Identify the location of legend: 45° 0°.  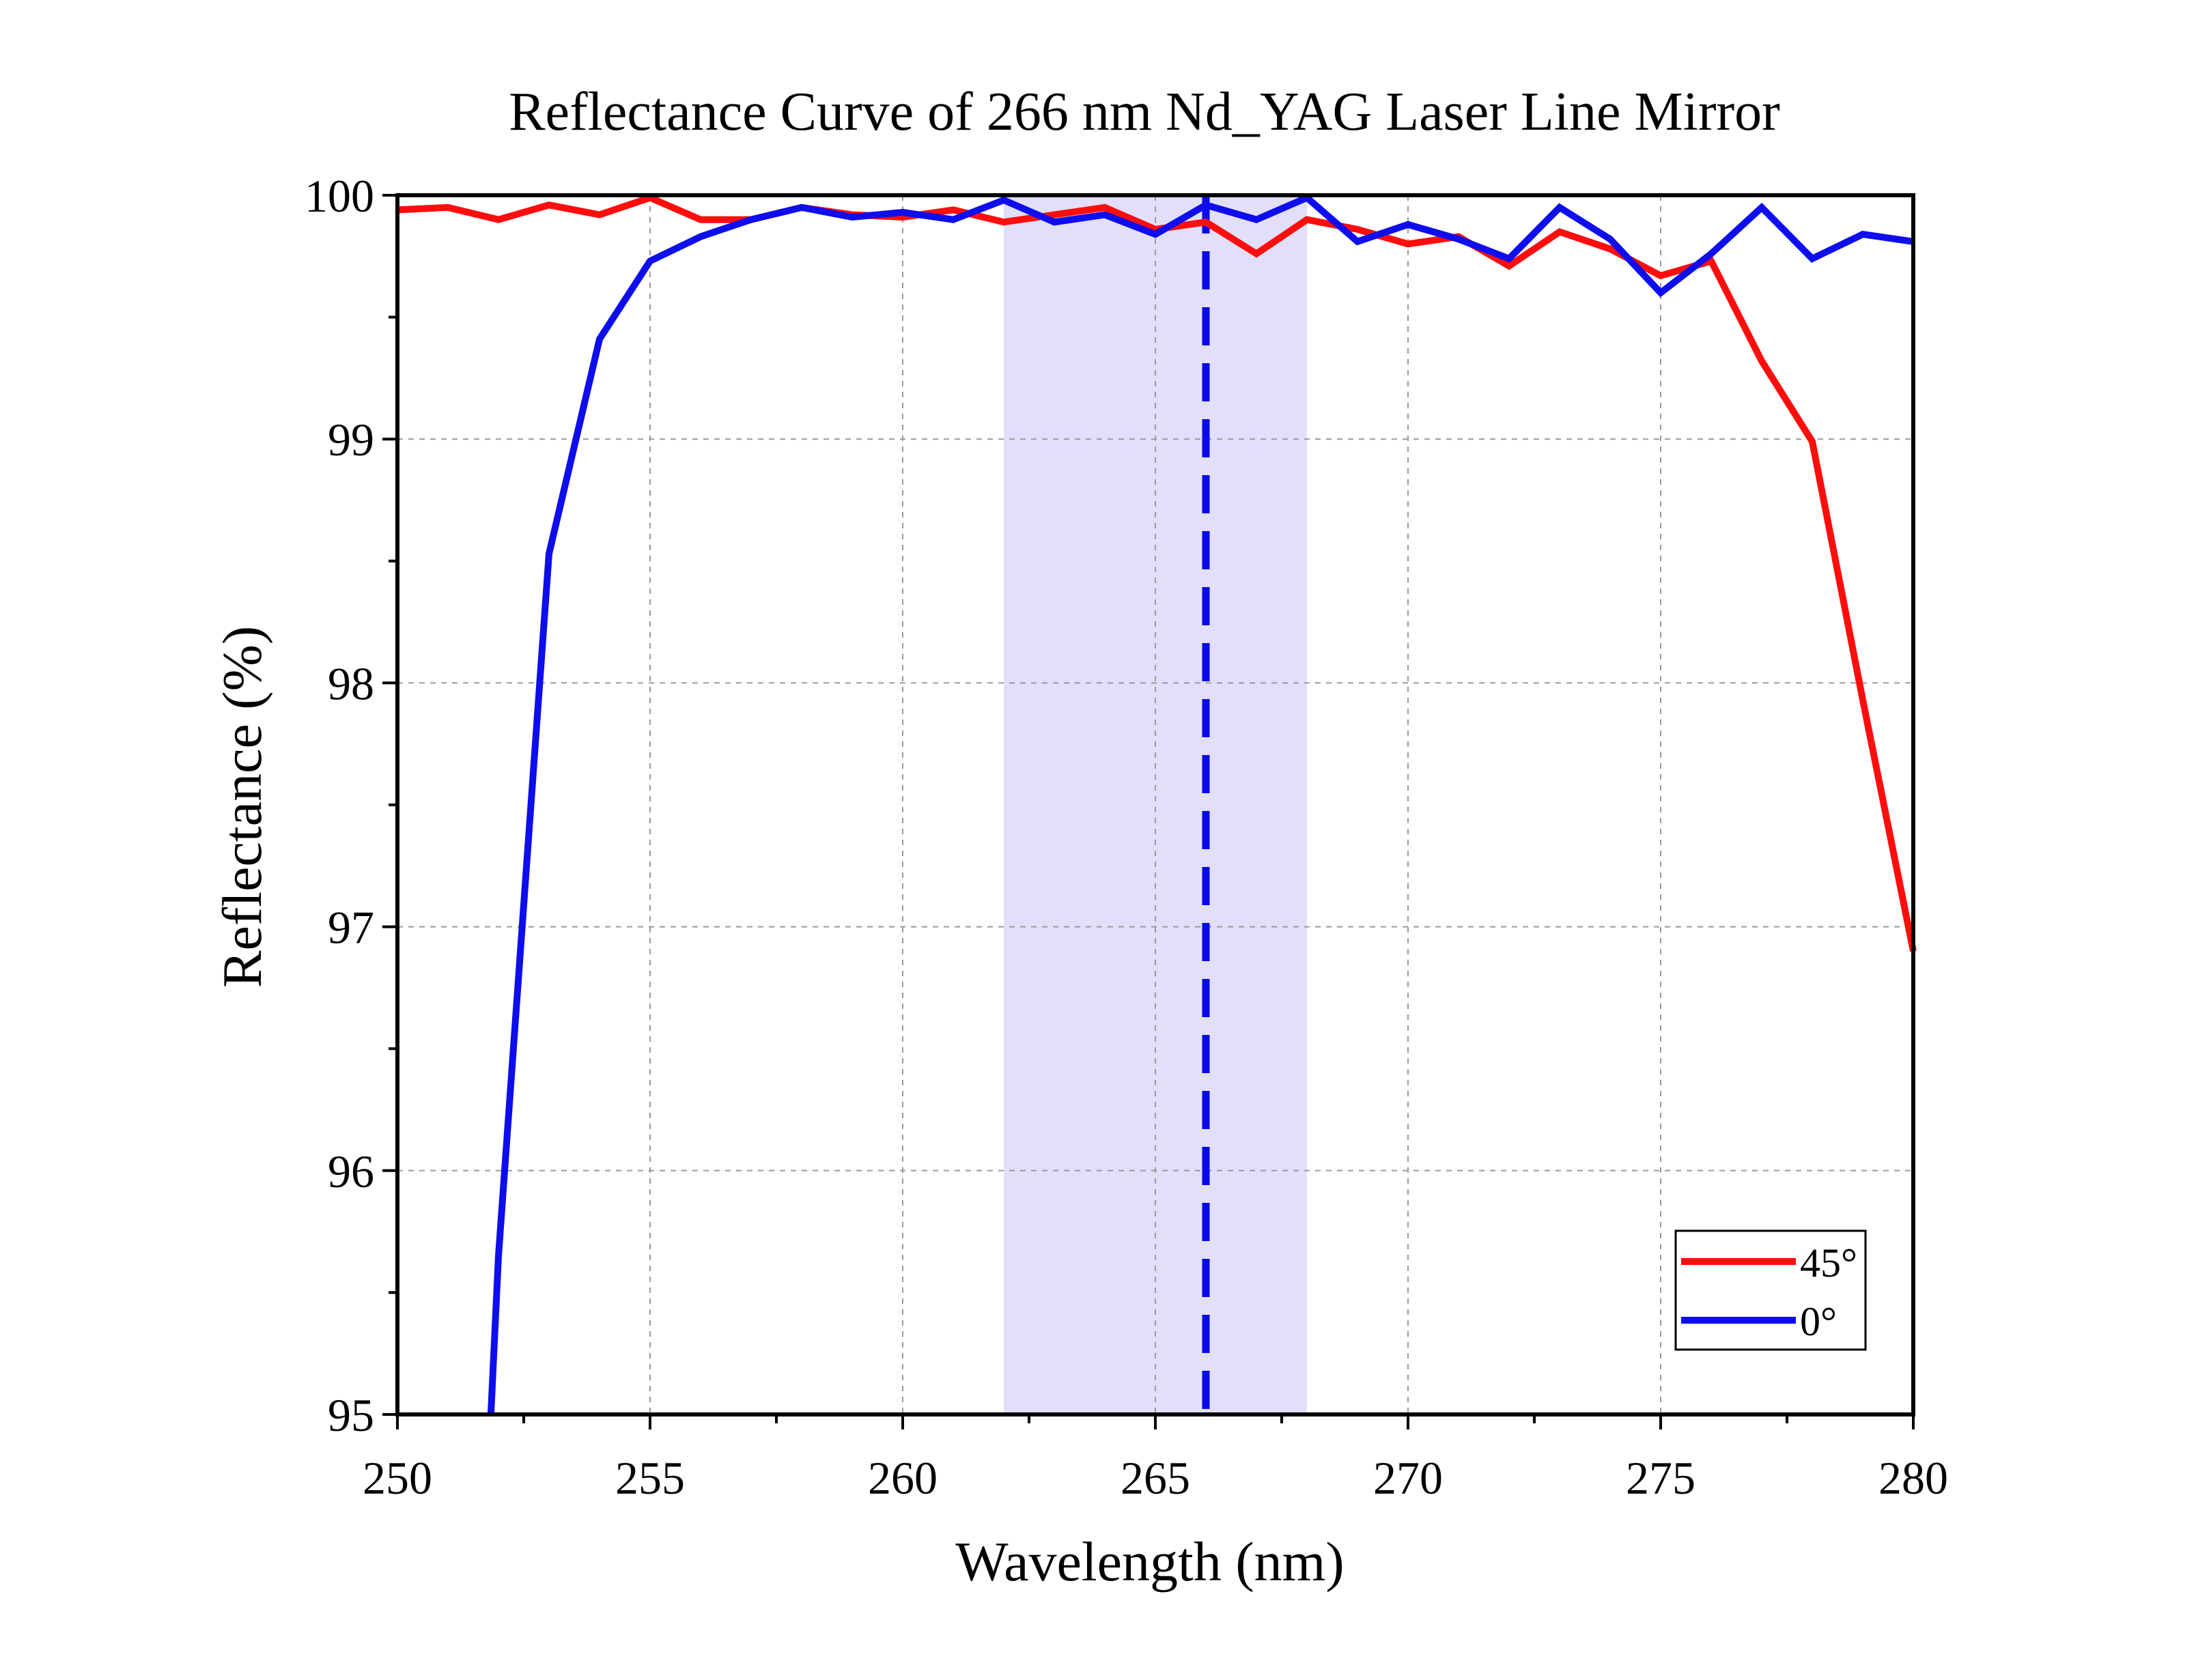
(1771, 1290).